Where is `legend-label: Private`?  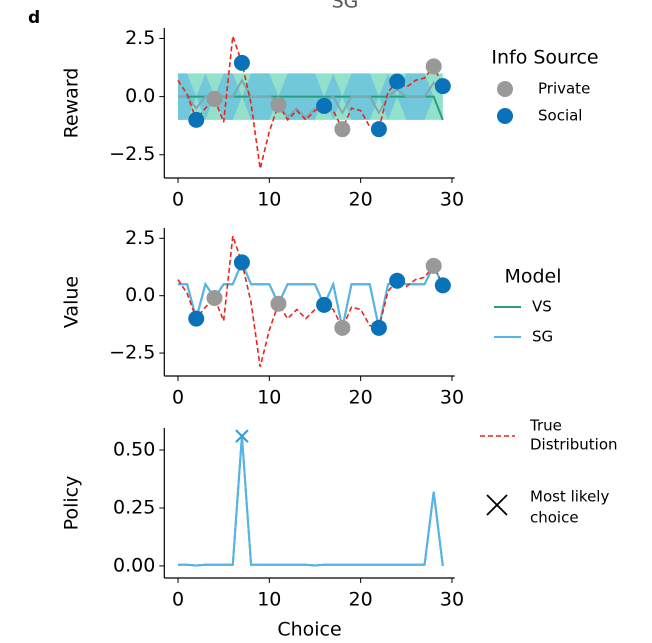 legend-label: Private is located at coordinates (564, 89).